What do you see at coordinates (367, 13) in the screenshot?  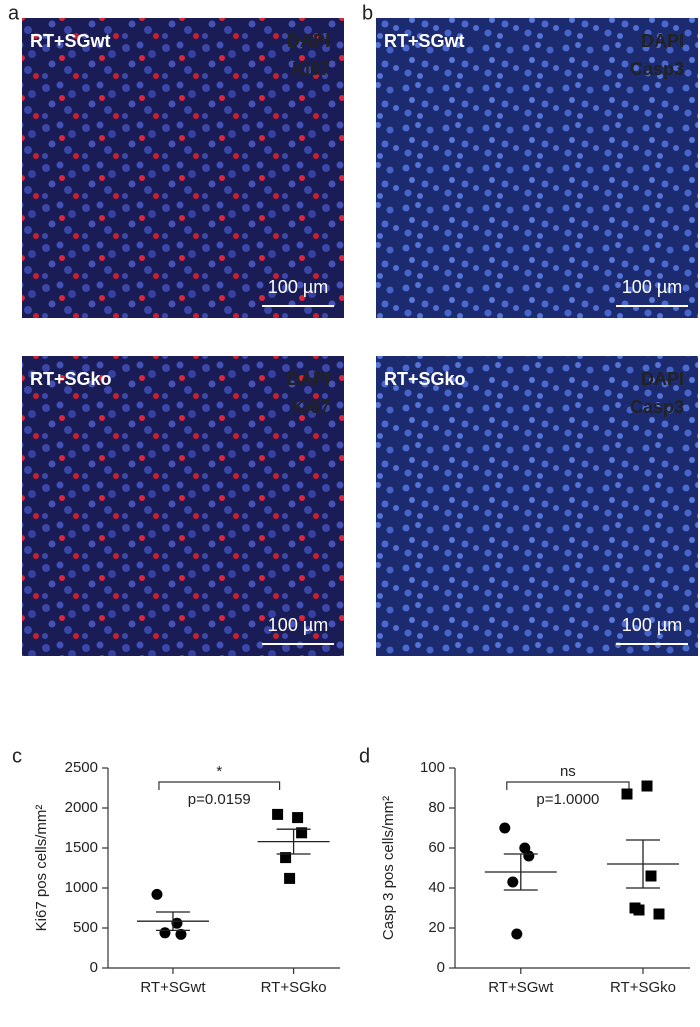 I see `panel-label: b` at bounding box center [367, 13].